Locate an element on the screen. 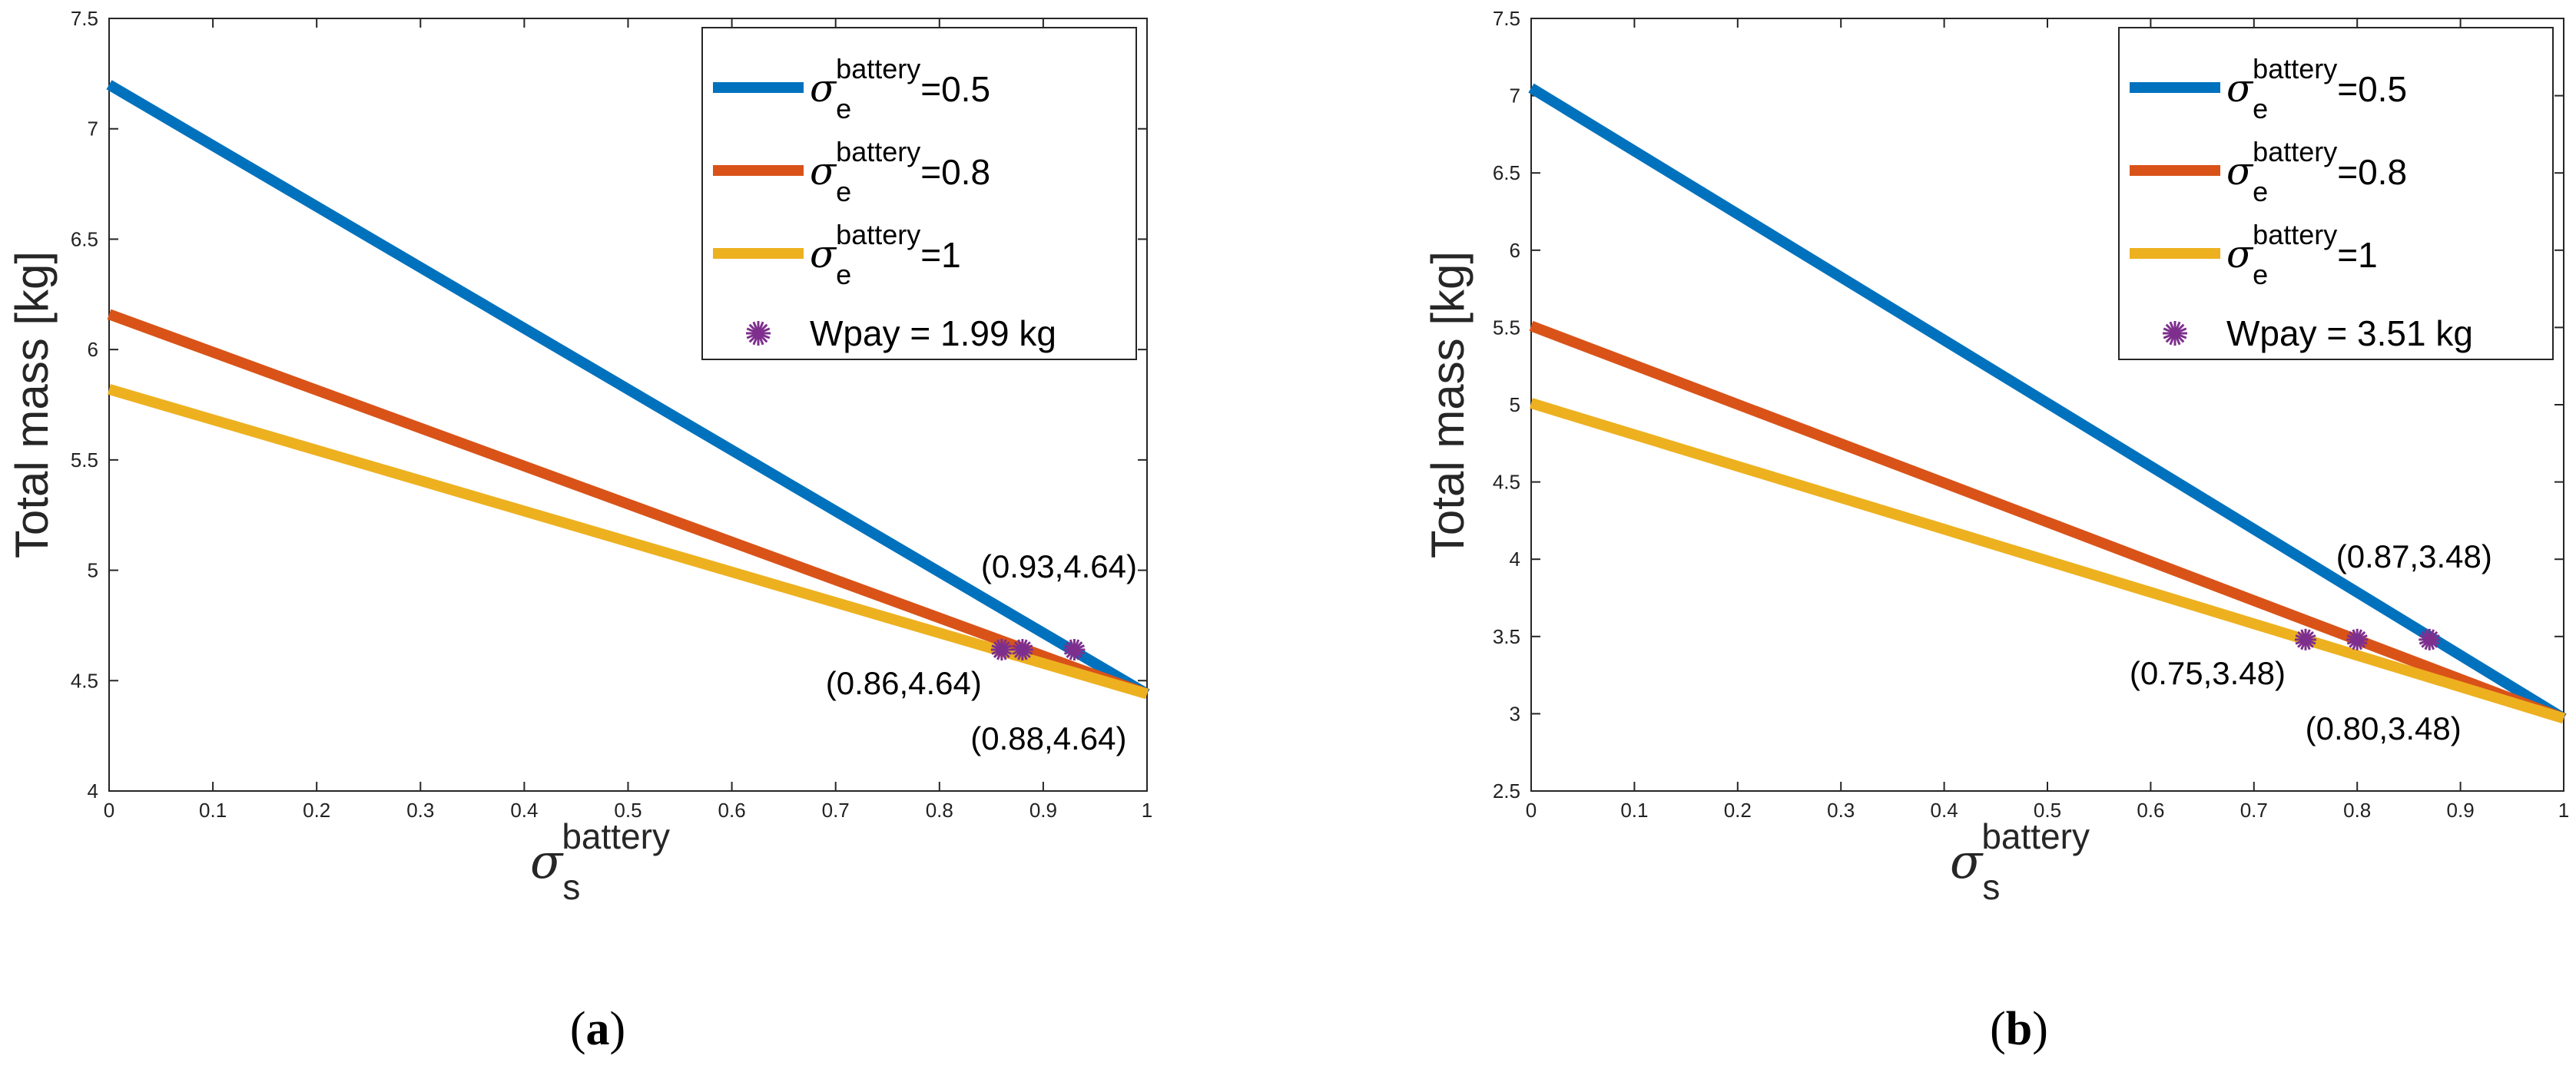 This screenshot has height=1069, width=2576. y-tick-label: 4.5 is located at coordinates (1506, 482).